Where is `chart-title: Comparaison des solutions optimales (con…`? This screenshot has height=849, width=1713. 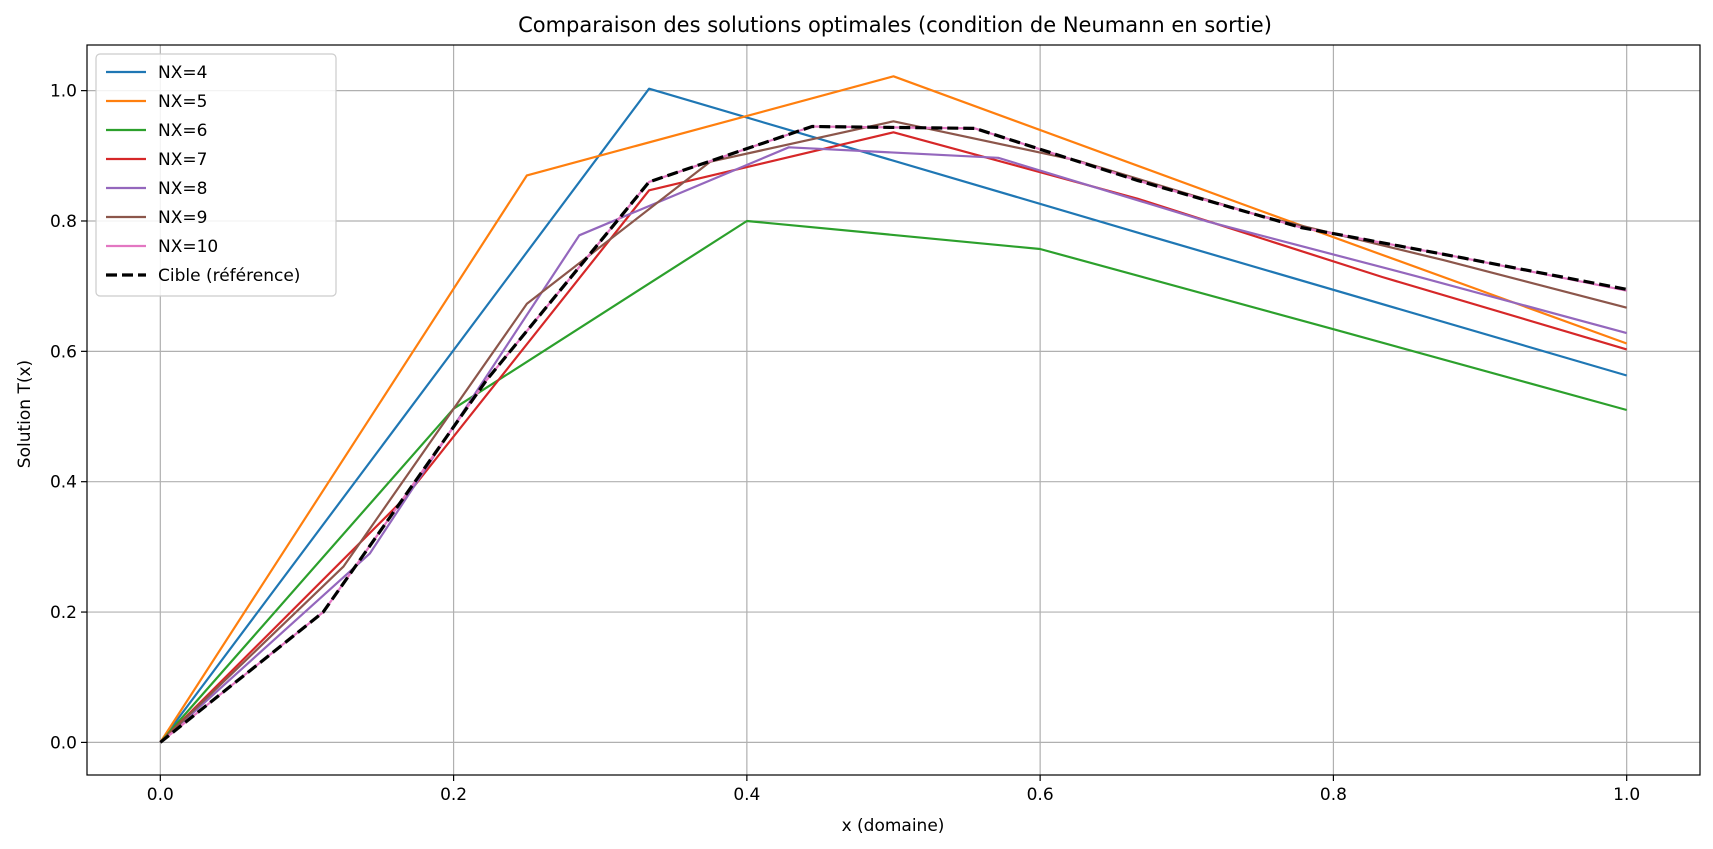
chart-title: Comparaison des solutions optimales (con… is located at coordinates (895, 25).